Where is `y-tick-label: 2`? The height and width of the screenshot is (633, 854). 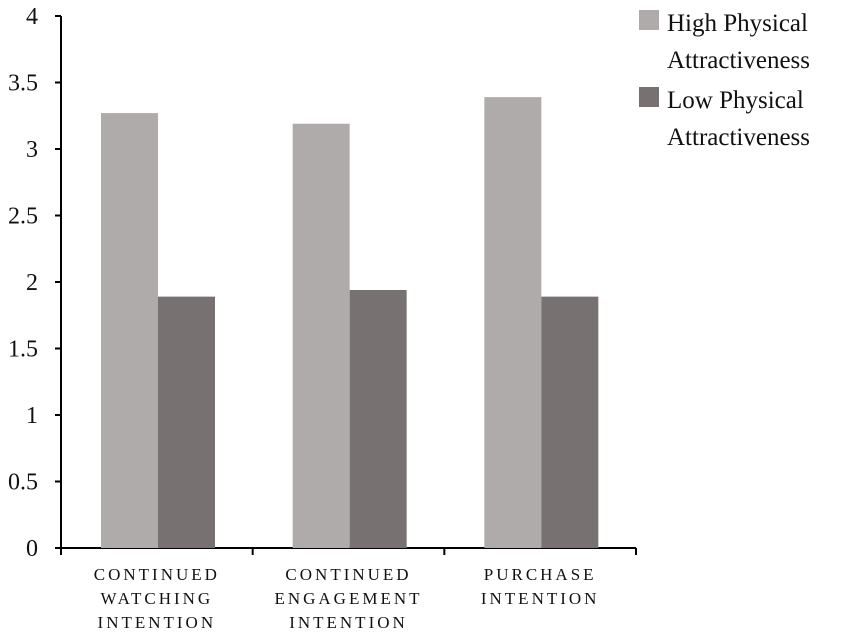 y-tick-label: 2 is located at coordinates (32, 283).